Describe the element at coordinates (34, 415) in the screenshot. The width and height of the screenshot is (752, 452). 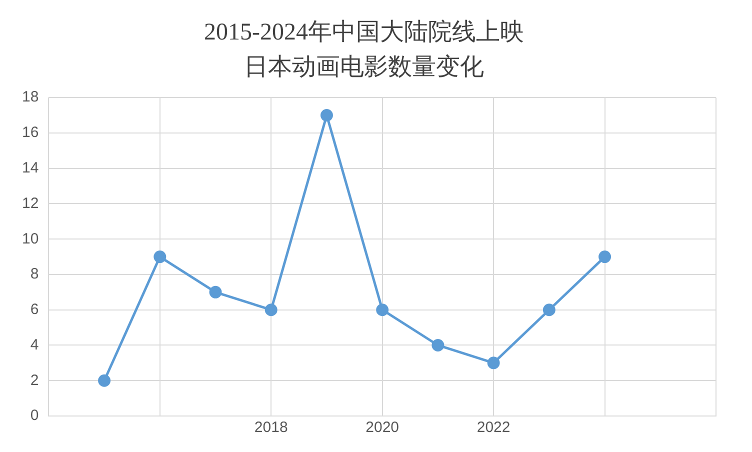
I see `y-tick-label: 0` at that location.